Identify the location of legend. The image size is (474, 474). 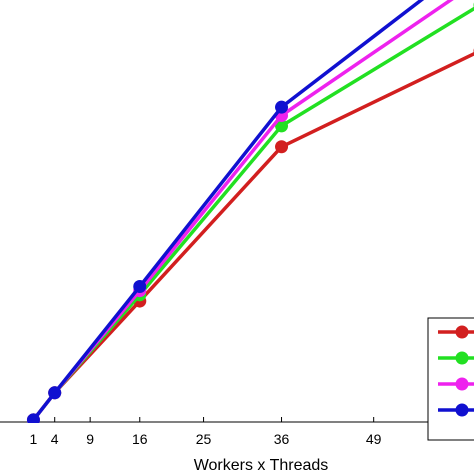
(450, 379).